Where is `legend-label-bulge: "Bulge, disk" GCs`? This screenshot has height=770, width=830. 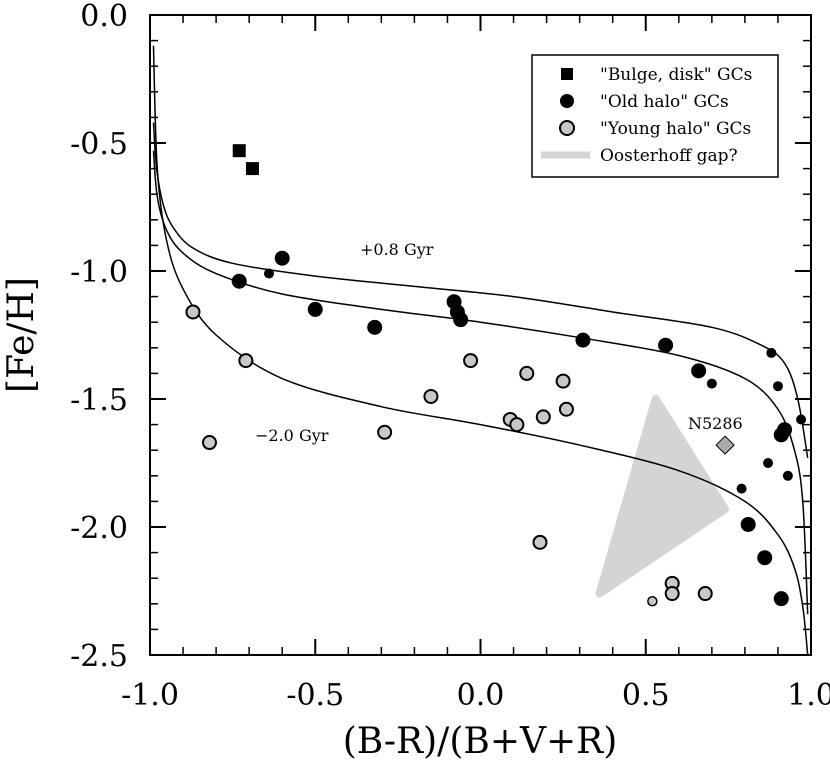 legend-label-bulge: "Bulge, disk" GCs is located at coordinates (676, 75).